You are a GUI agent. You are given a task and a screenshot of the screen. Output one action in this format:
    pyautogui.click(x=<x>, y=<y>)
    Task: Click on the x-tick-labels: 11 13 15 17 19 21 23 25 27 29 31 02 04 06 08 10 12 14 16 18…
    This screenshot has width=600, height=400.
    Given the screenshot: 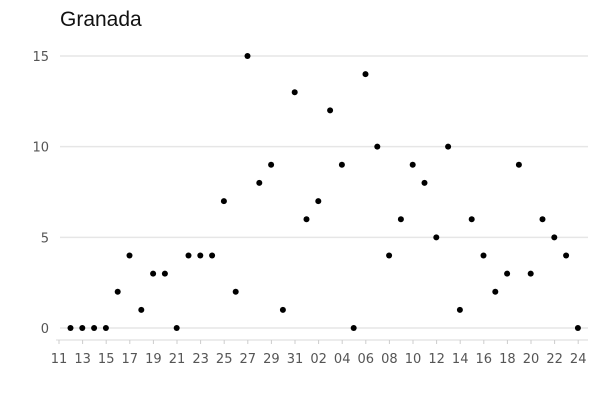 What is the action you would take?
    pyautogui.click(x=319, y=353)
    